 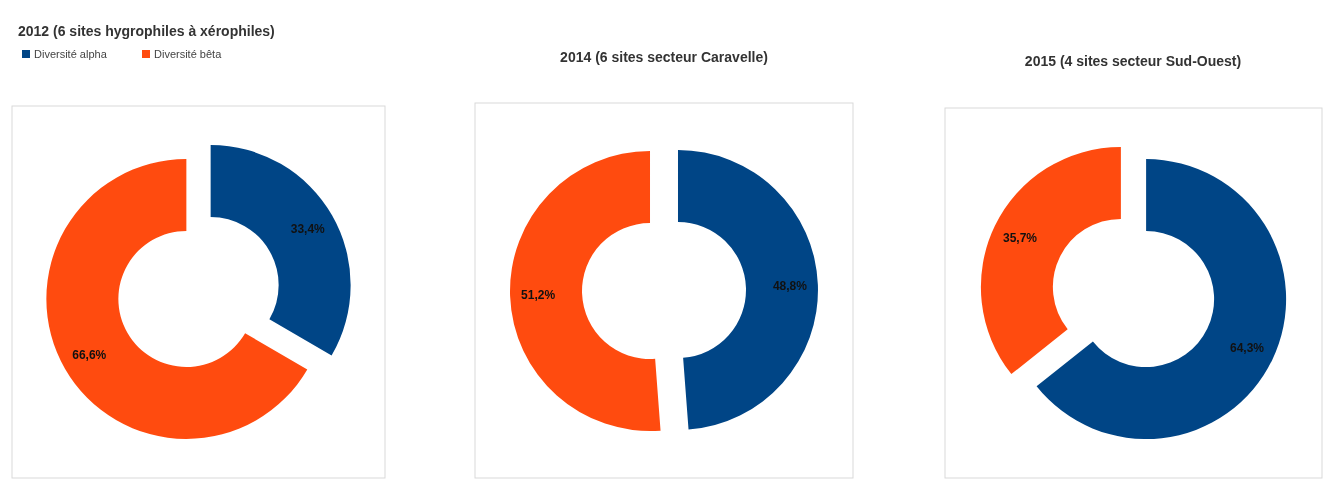 What do you see at coordinates (188, 54) in the screenshot?
I see `legend-label: Diversité bêta` at bounding box center [188, 54].